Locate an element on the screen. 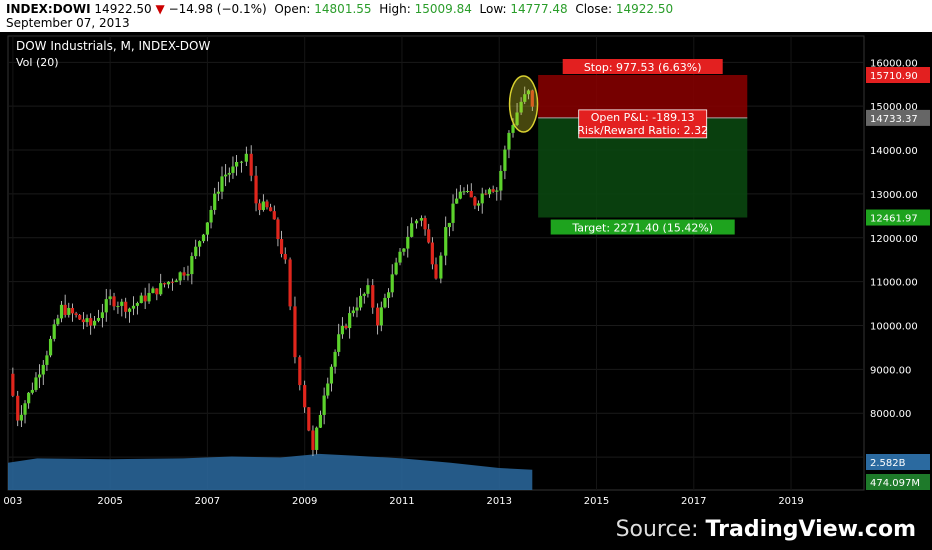 This screenshot has height=550, width=932. stop-price-tag: 15710.90 is located at coordinates (894, 76).